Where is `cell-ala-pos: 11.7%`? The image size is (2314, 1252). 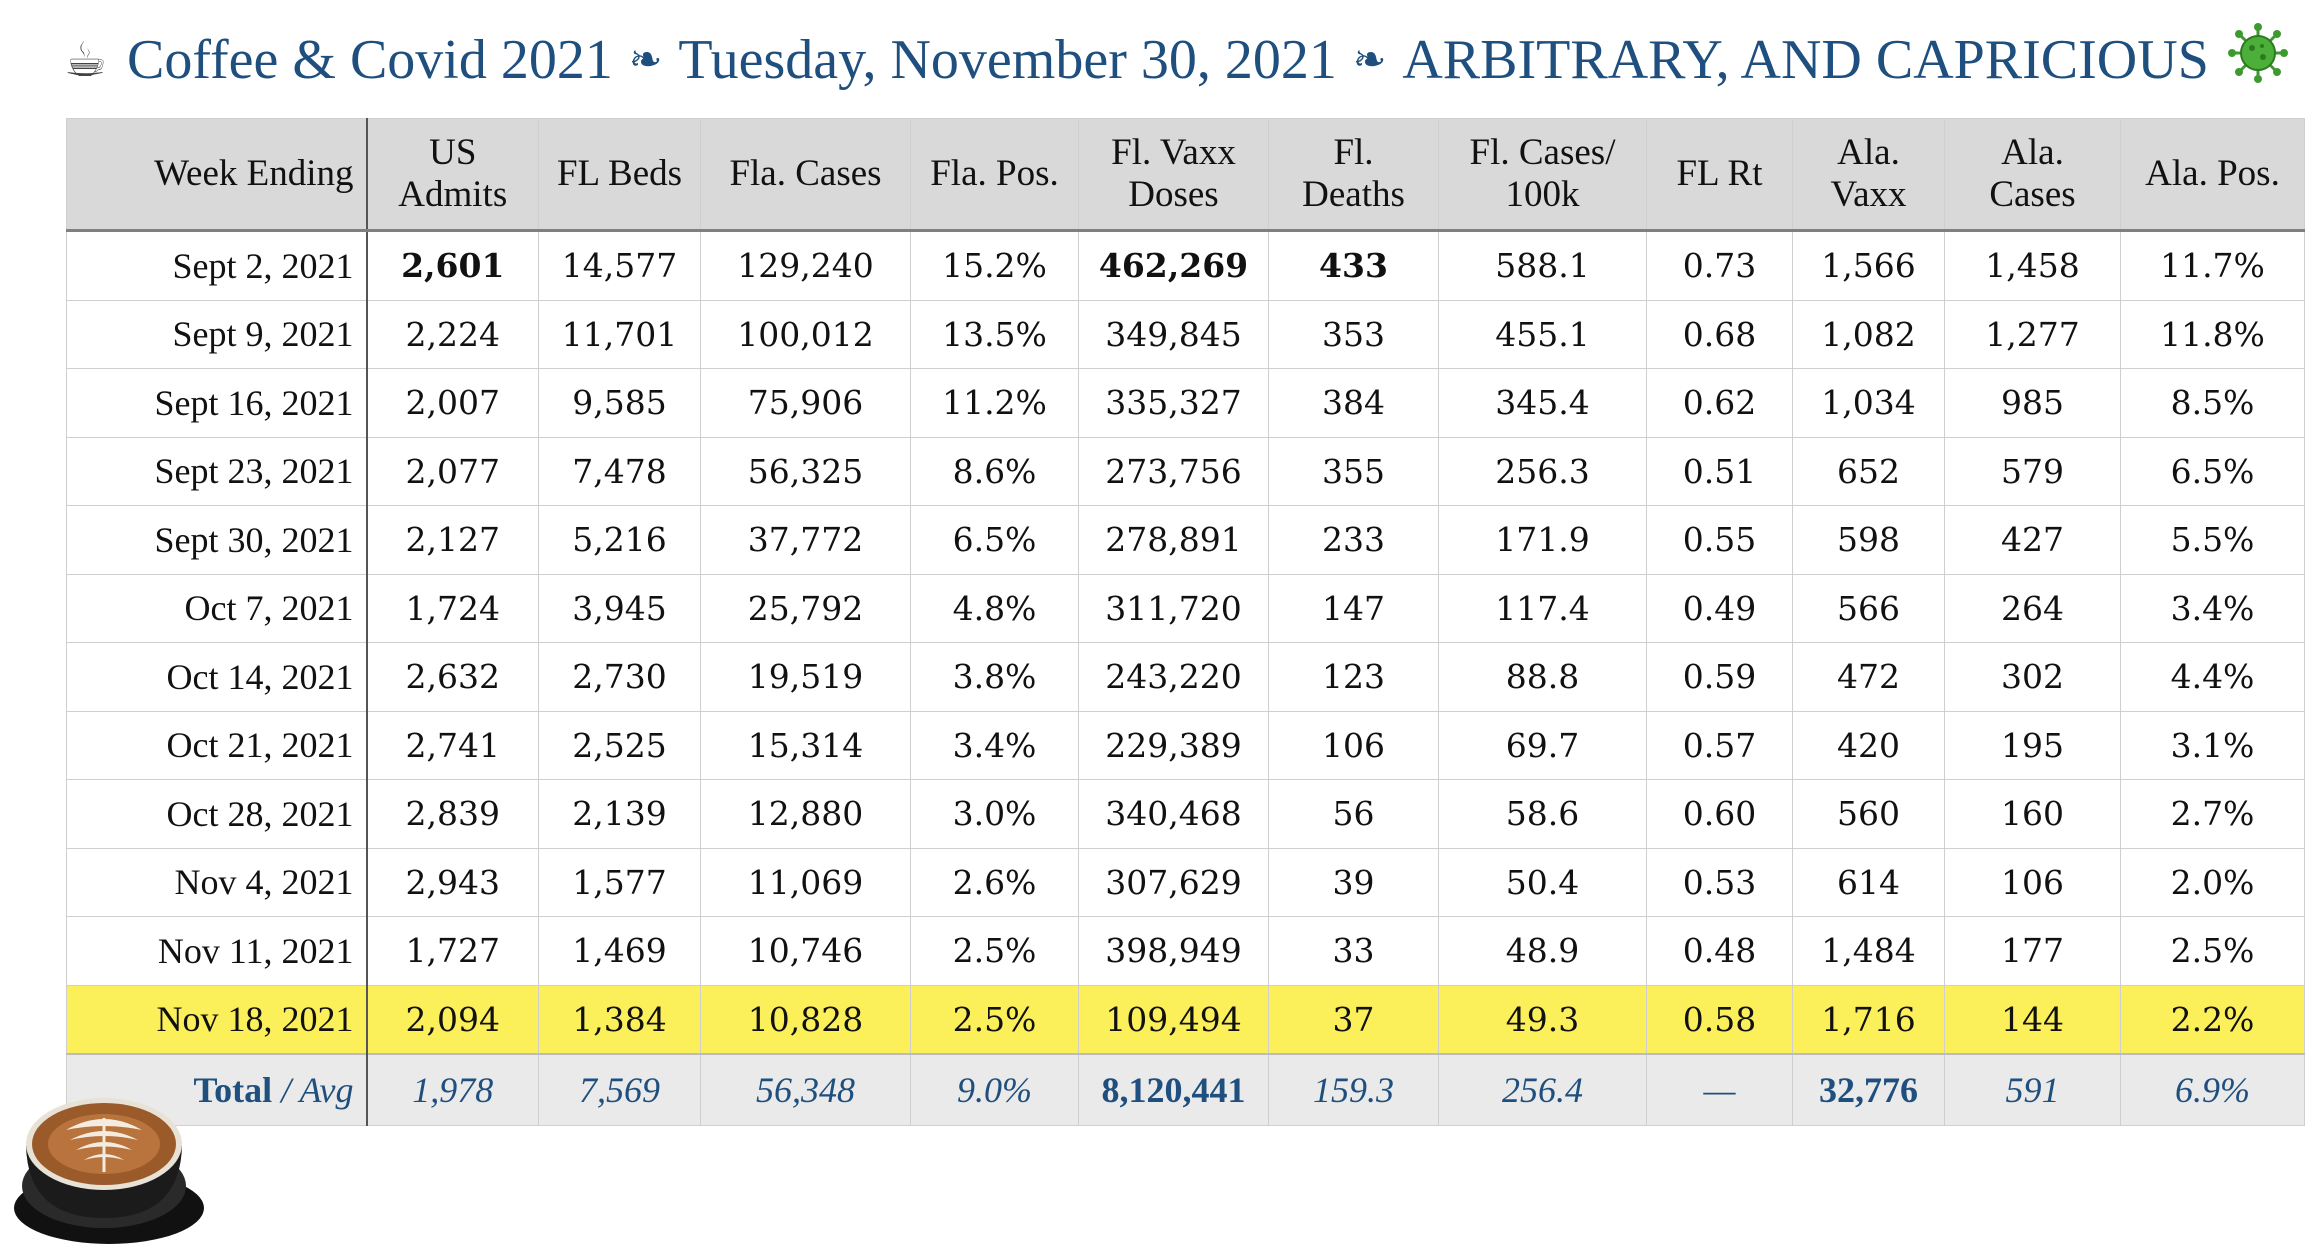
cell-ala-pos: 11.7% is located at coordinates (2212, 265).